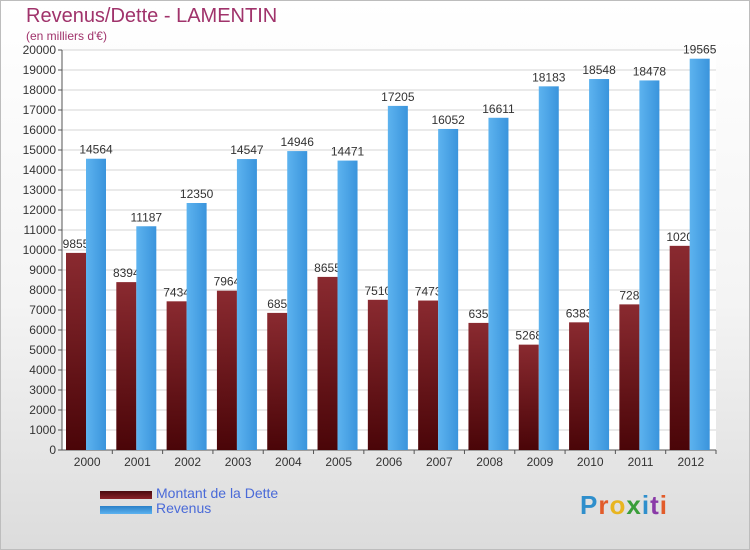 This screenshot has height=550, width=750. What do you see at coordinates (76, 244) in the screenshot?
I see `data-label: 9855` at bounding box center [76, 244].